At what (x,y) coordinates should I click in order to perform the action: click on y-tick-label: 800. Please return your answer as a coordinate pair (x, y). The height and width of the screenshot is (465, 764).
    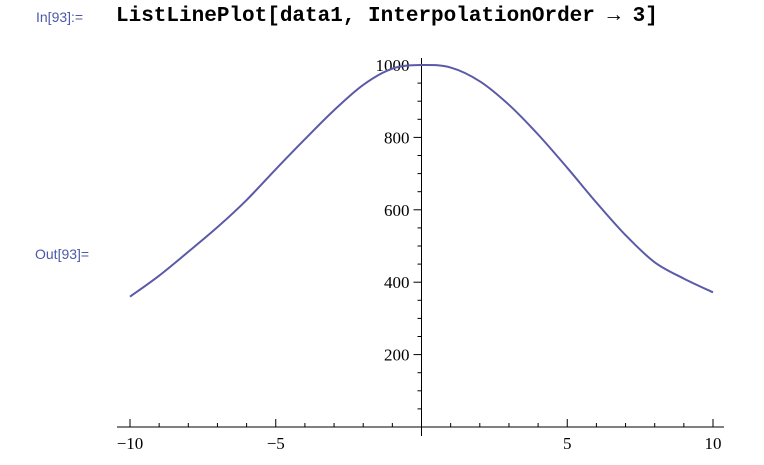
    Looking at the image, I should click on (397, 137).